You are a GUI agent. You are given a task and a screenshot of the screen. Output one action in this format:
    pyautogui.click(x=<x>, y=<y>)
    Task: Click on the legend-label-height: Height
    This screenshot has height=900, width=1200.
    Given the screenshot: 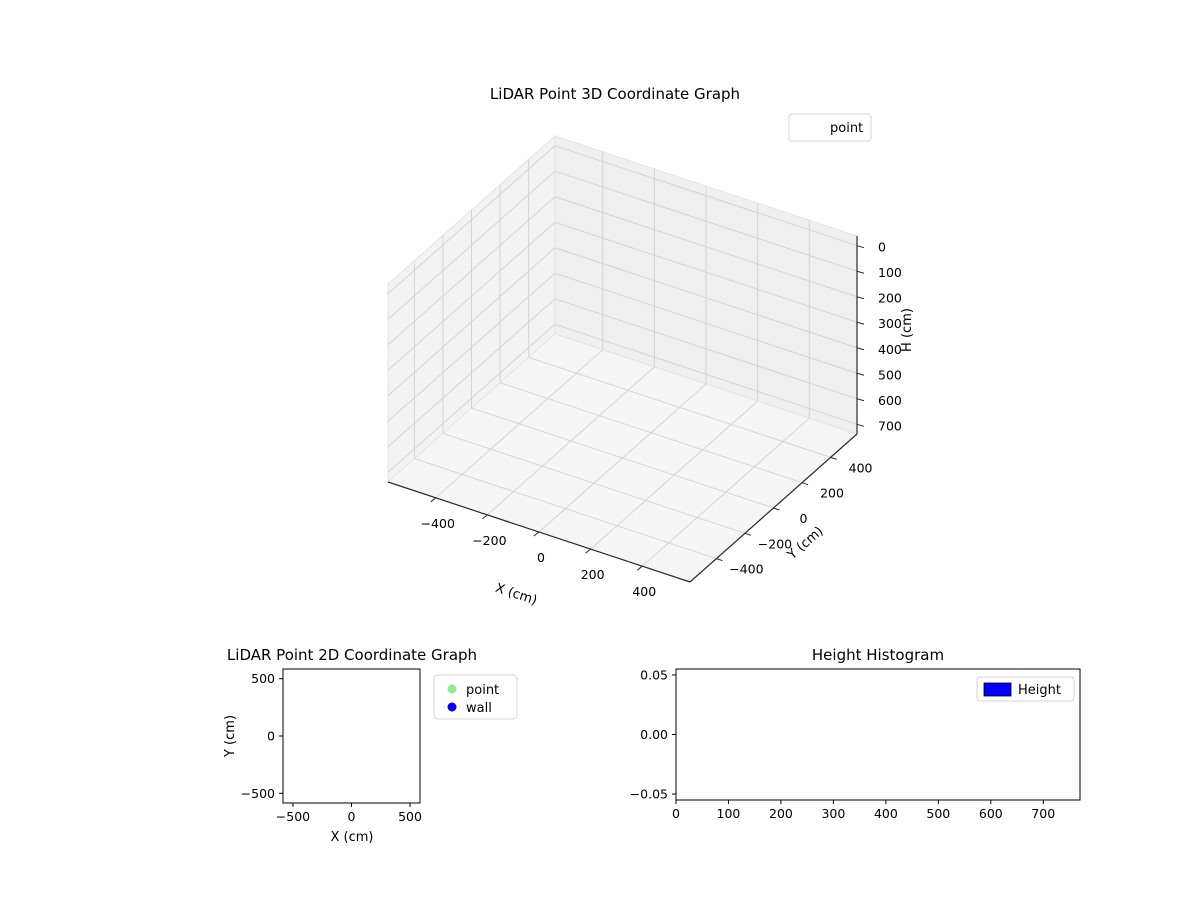 What is the action you would take?
    pyautogui.click(x=1039, y=690)
    